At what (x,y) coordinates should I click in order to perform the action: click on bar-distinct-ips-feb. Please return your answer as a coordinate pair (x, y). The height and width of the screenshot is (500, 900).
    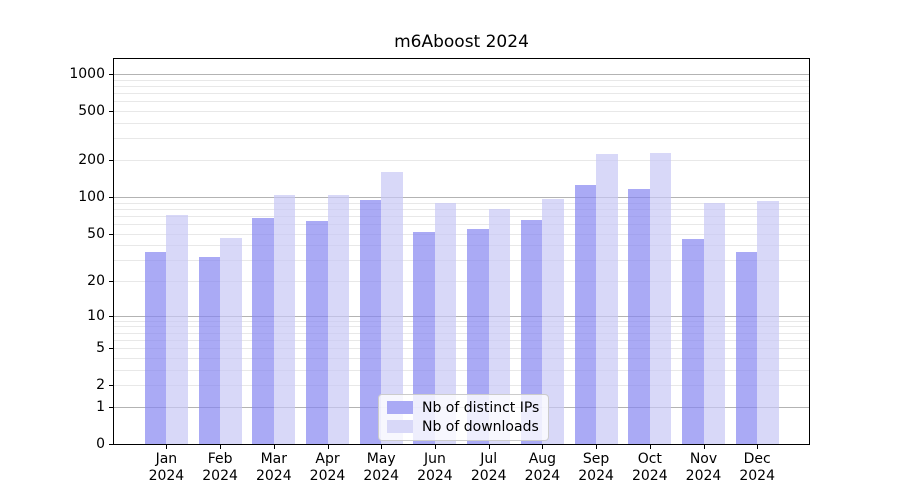
    Looking at the image, I should click on (209, 350).